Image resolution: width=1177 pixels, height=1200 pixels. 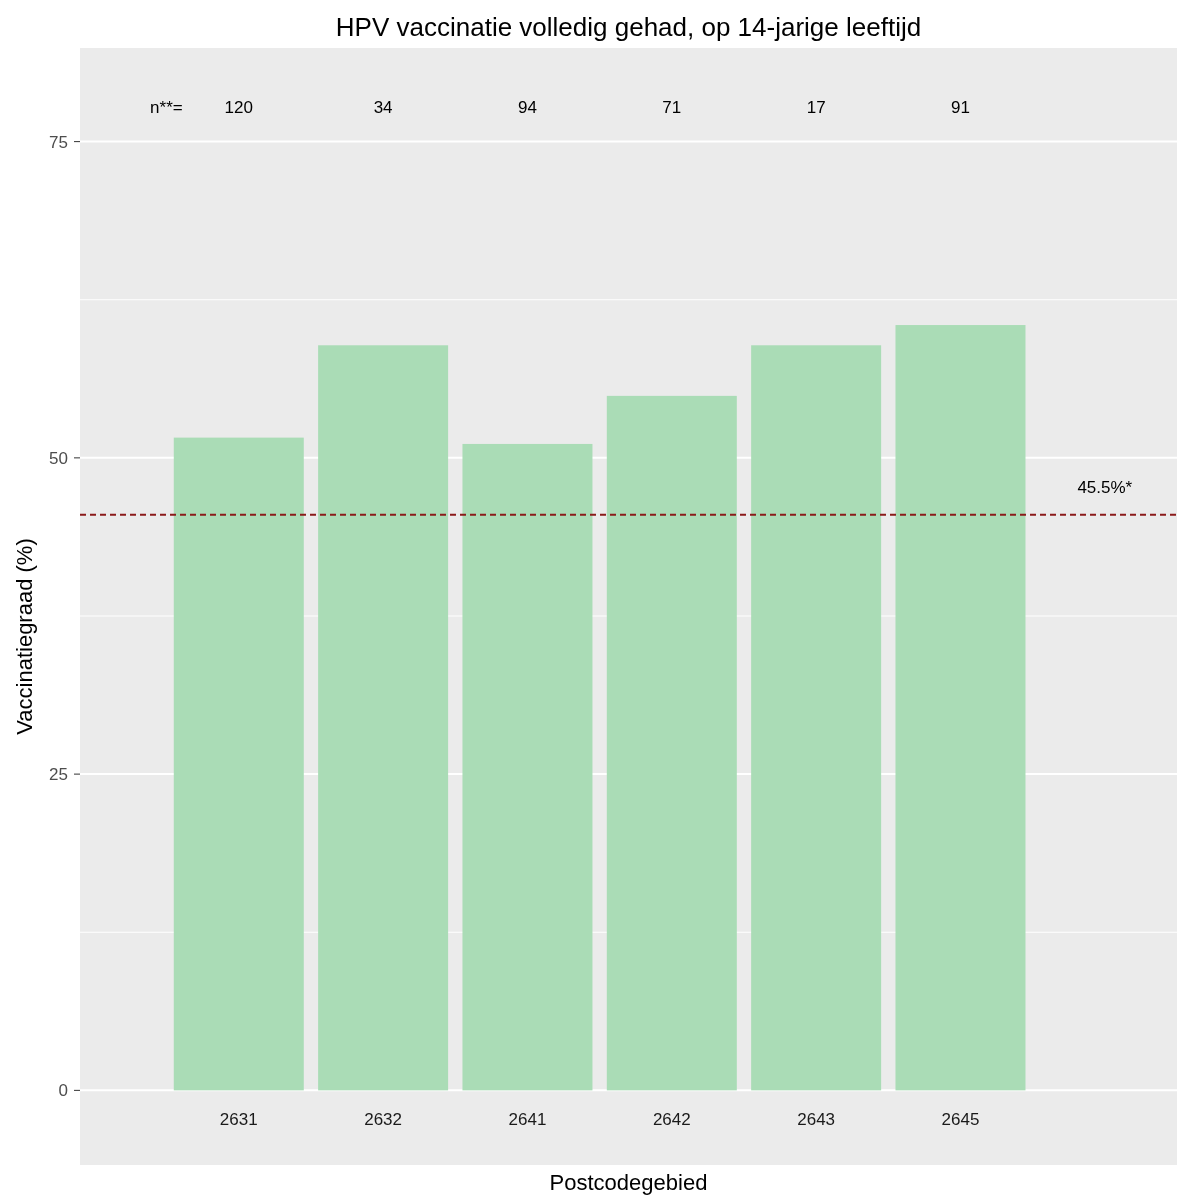 What do you see at coordinates (671, 1120) in the screenshot?
I see `x-tick-label: 2642` at bounding box center [671, 1120].